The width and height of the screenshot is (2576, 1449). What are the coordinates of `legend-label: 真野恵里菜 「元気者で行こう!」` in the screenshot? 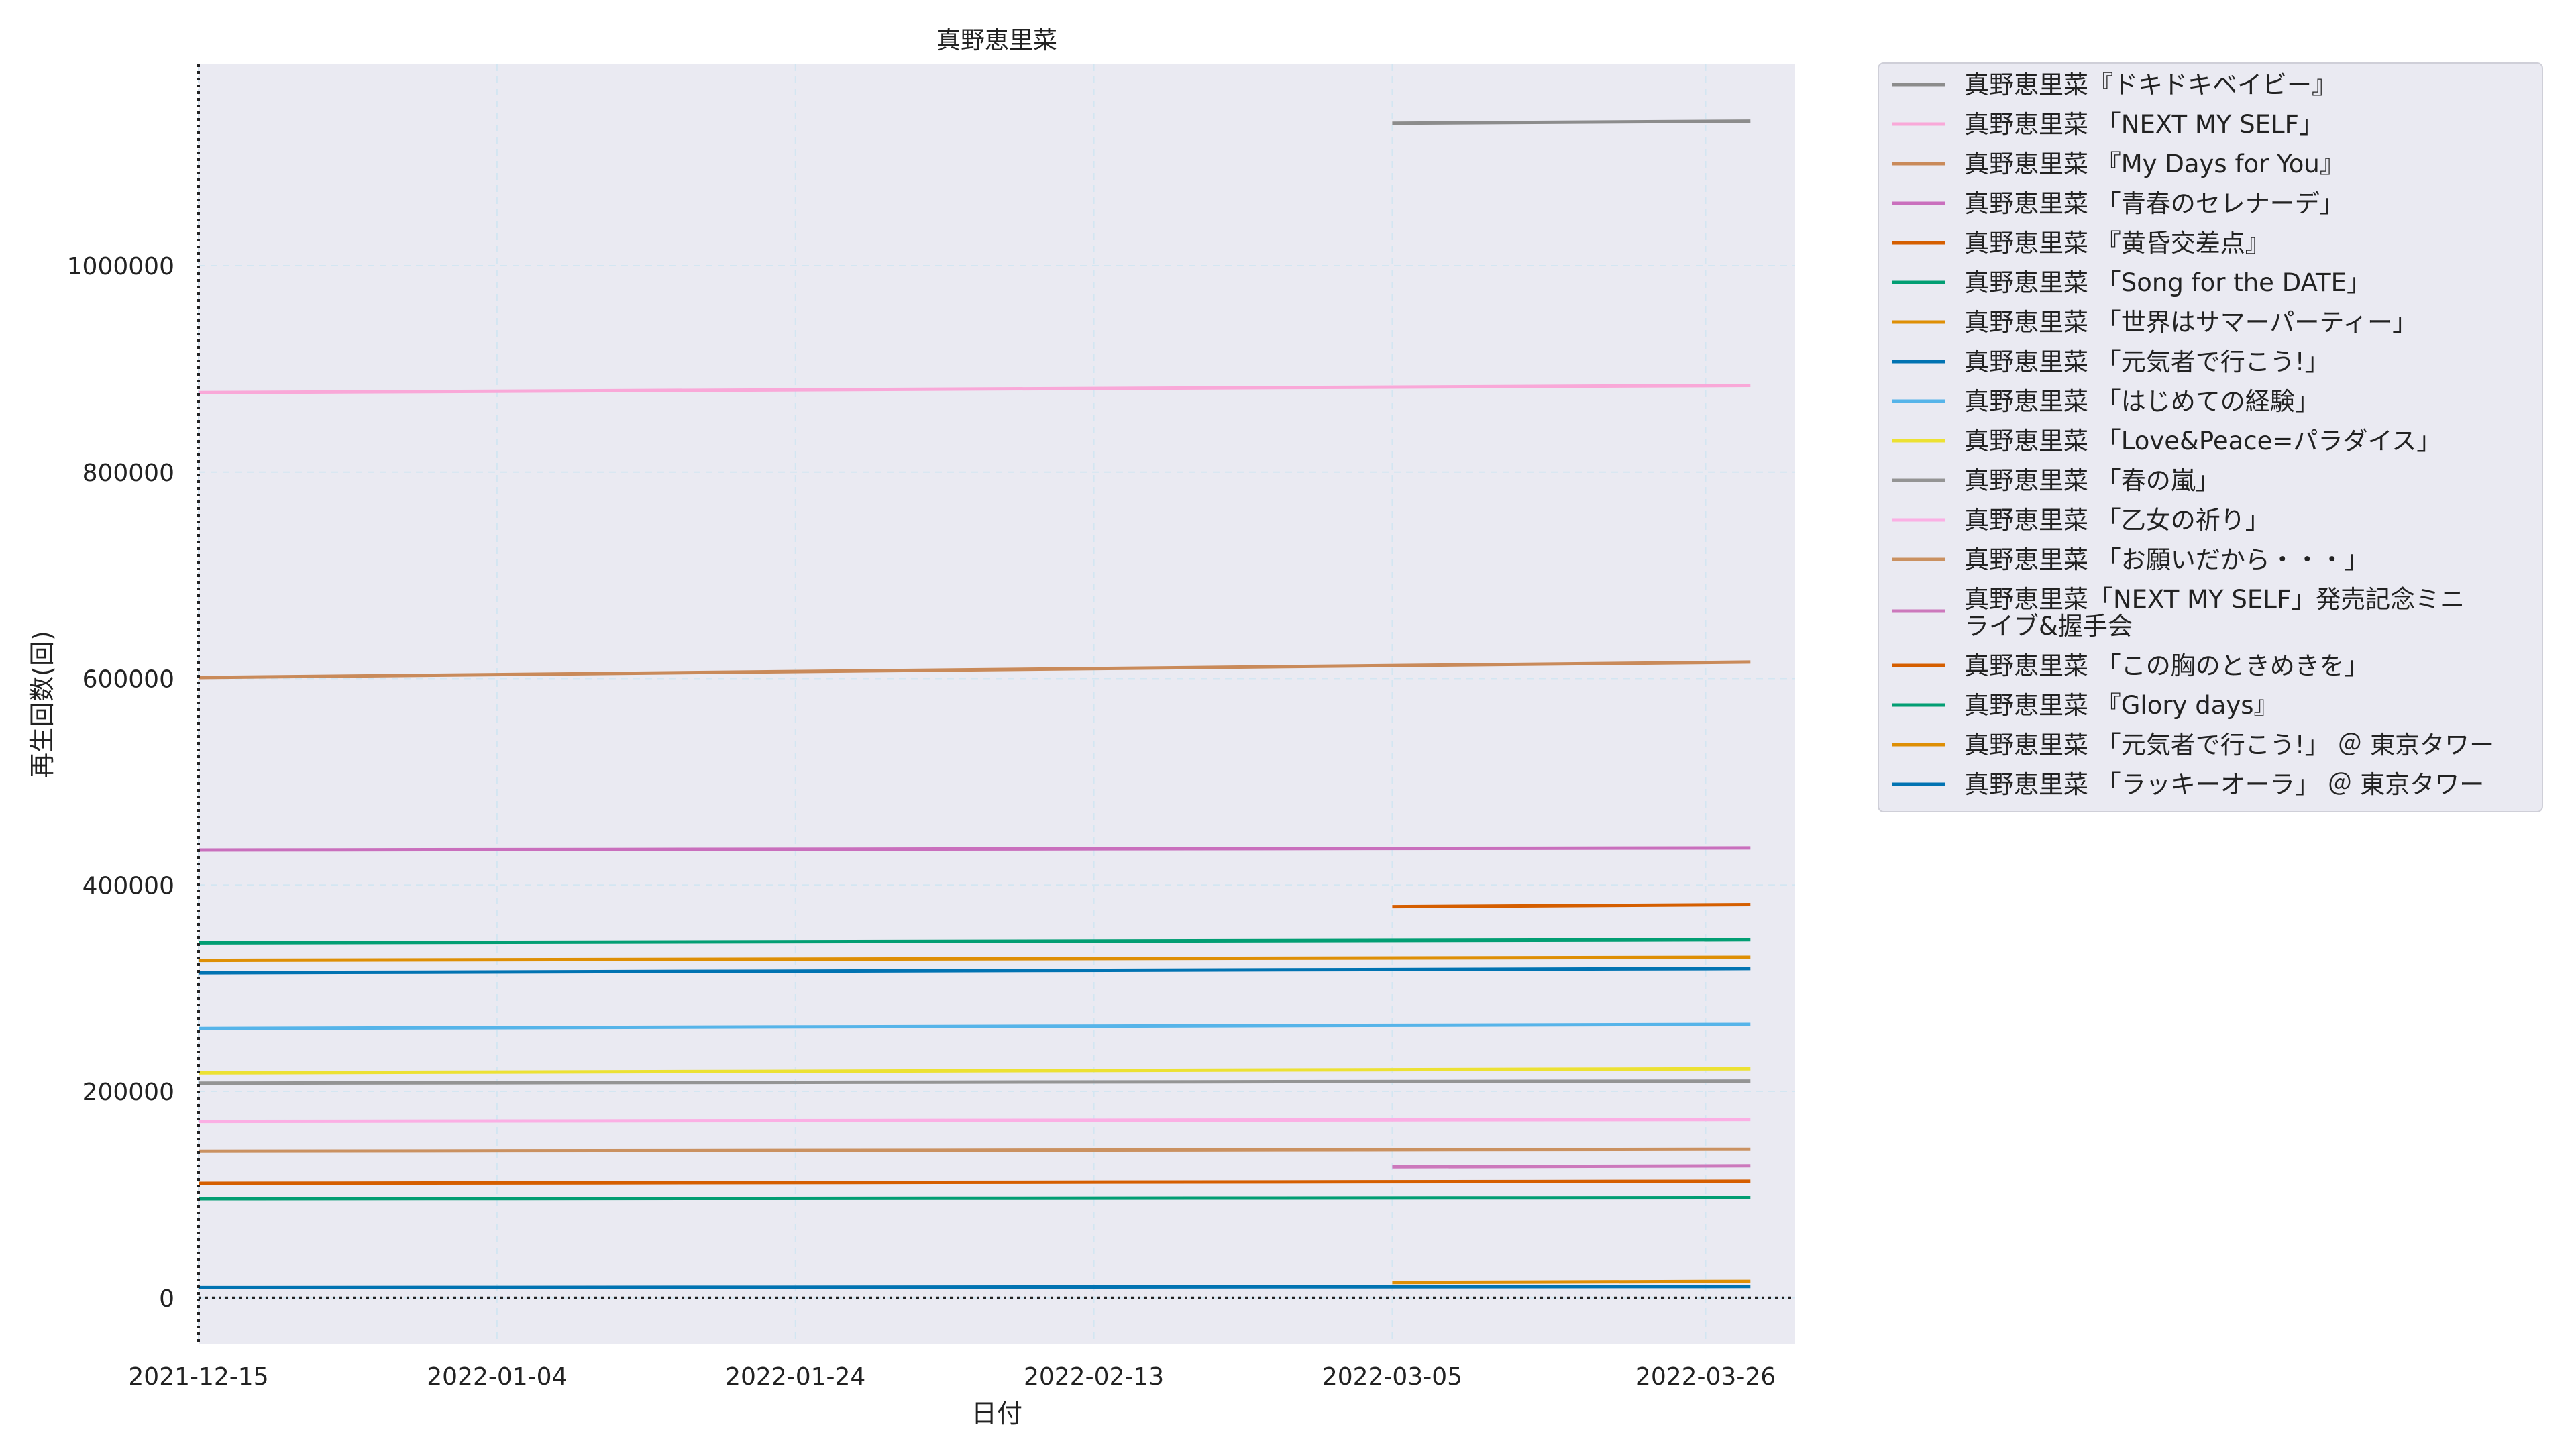 It's located at (2147, 361).